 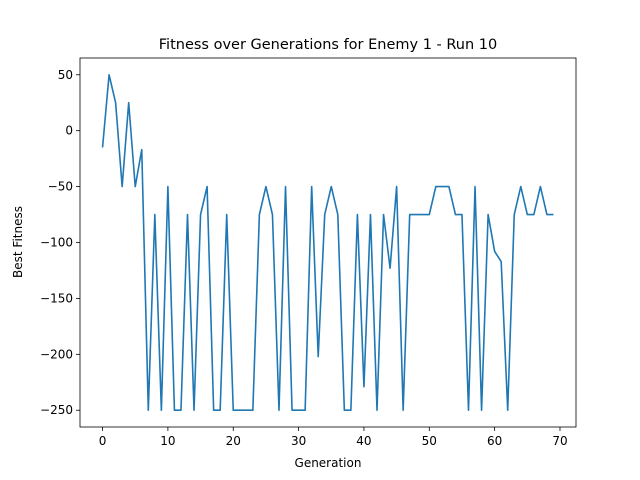 I want to click on x-tick-label: 70, so click(x=559, y=441).